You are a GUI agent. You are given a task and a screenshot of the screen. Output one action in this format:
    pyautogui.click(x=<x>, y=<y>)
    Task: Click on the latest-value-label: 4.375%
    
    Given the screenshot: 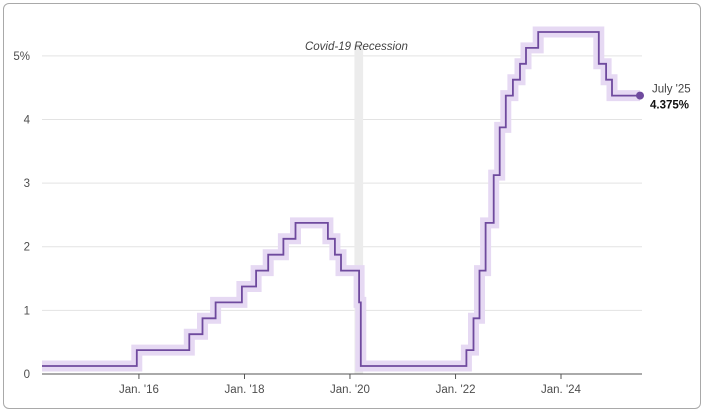 What is the action you would take?
    pyautogui.click(x=669, y=106)
    